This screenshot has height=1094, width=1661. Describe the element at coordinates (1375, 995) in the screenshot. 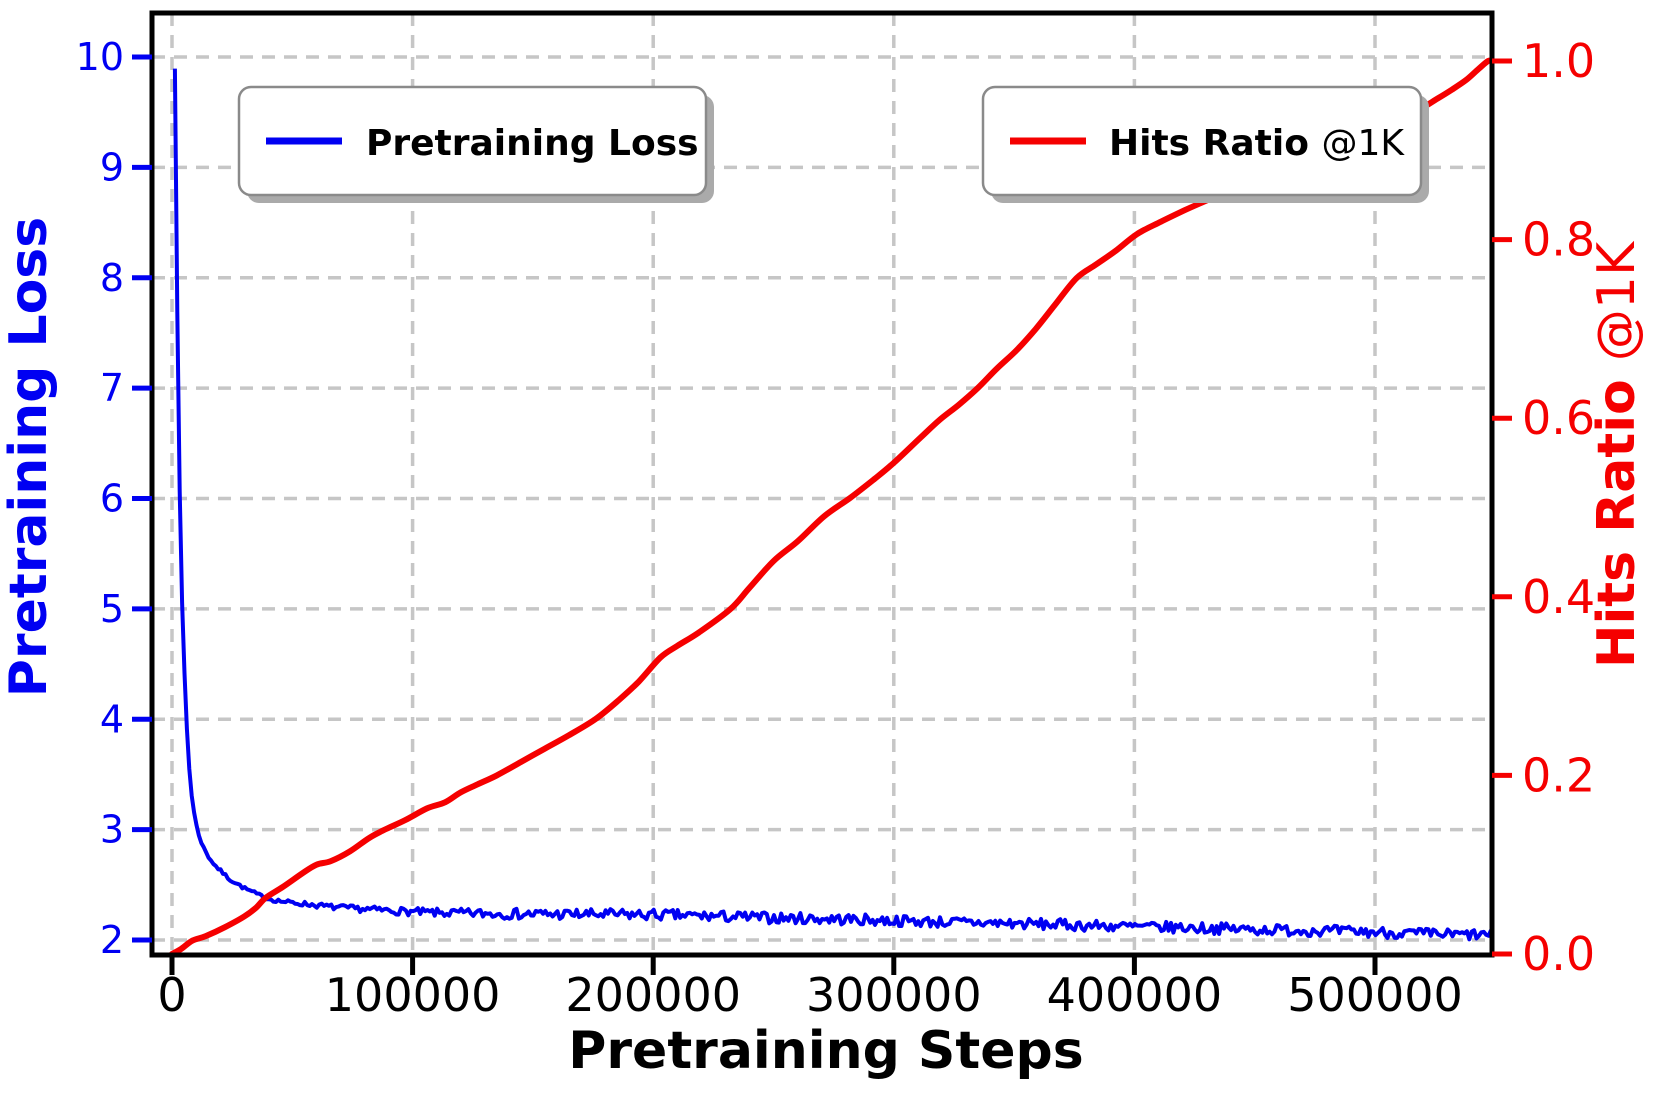

I see `tick-label: 500000` at that location.